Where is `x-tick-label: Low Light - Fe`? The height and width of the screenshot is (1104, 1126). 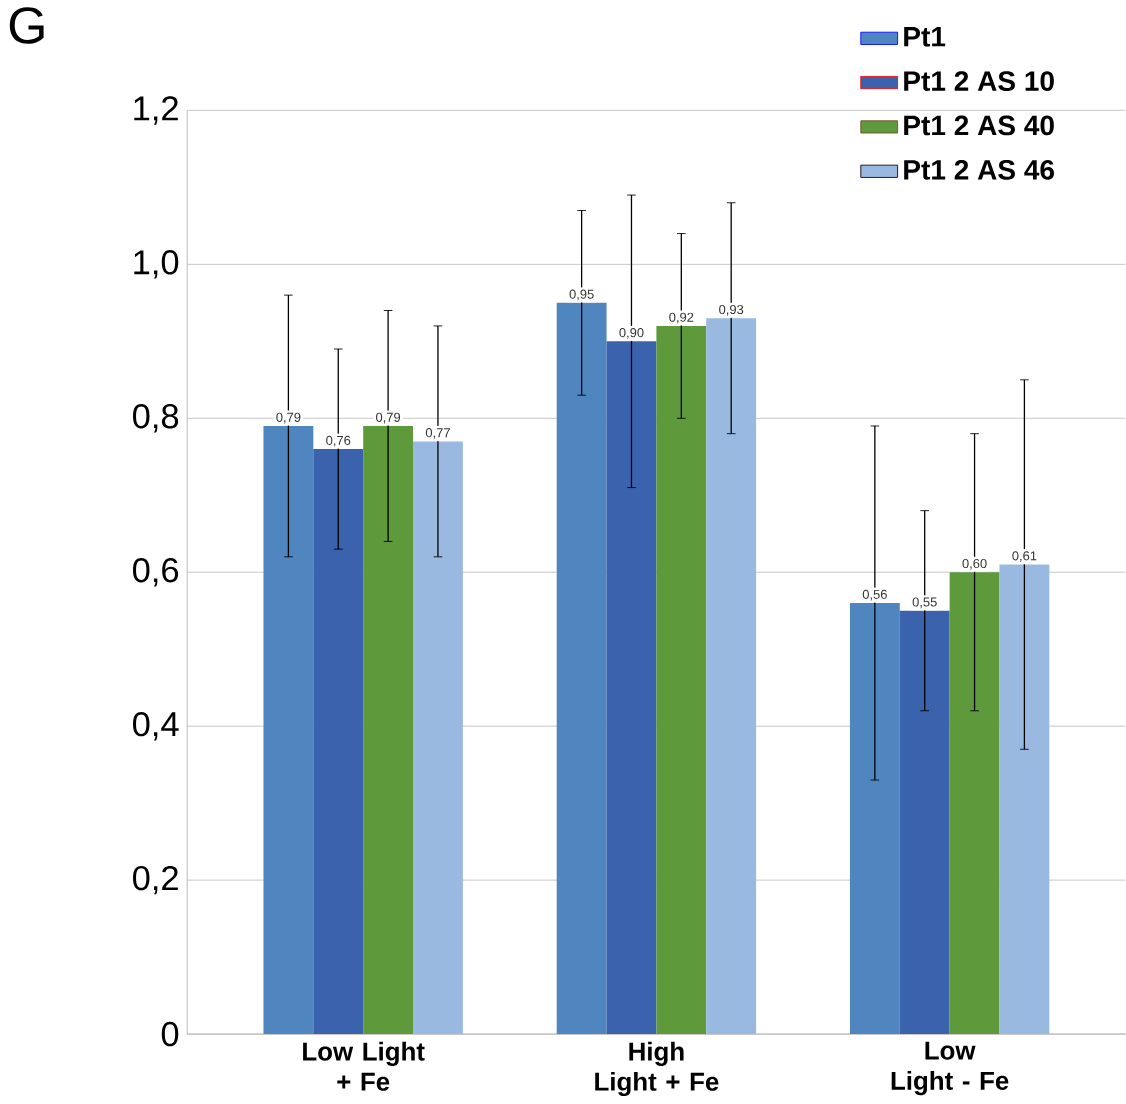 x-tick-label: Low Light - Fe is located at coordinates (950, 1069).